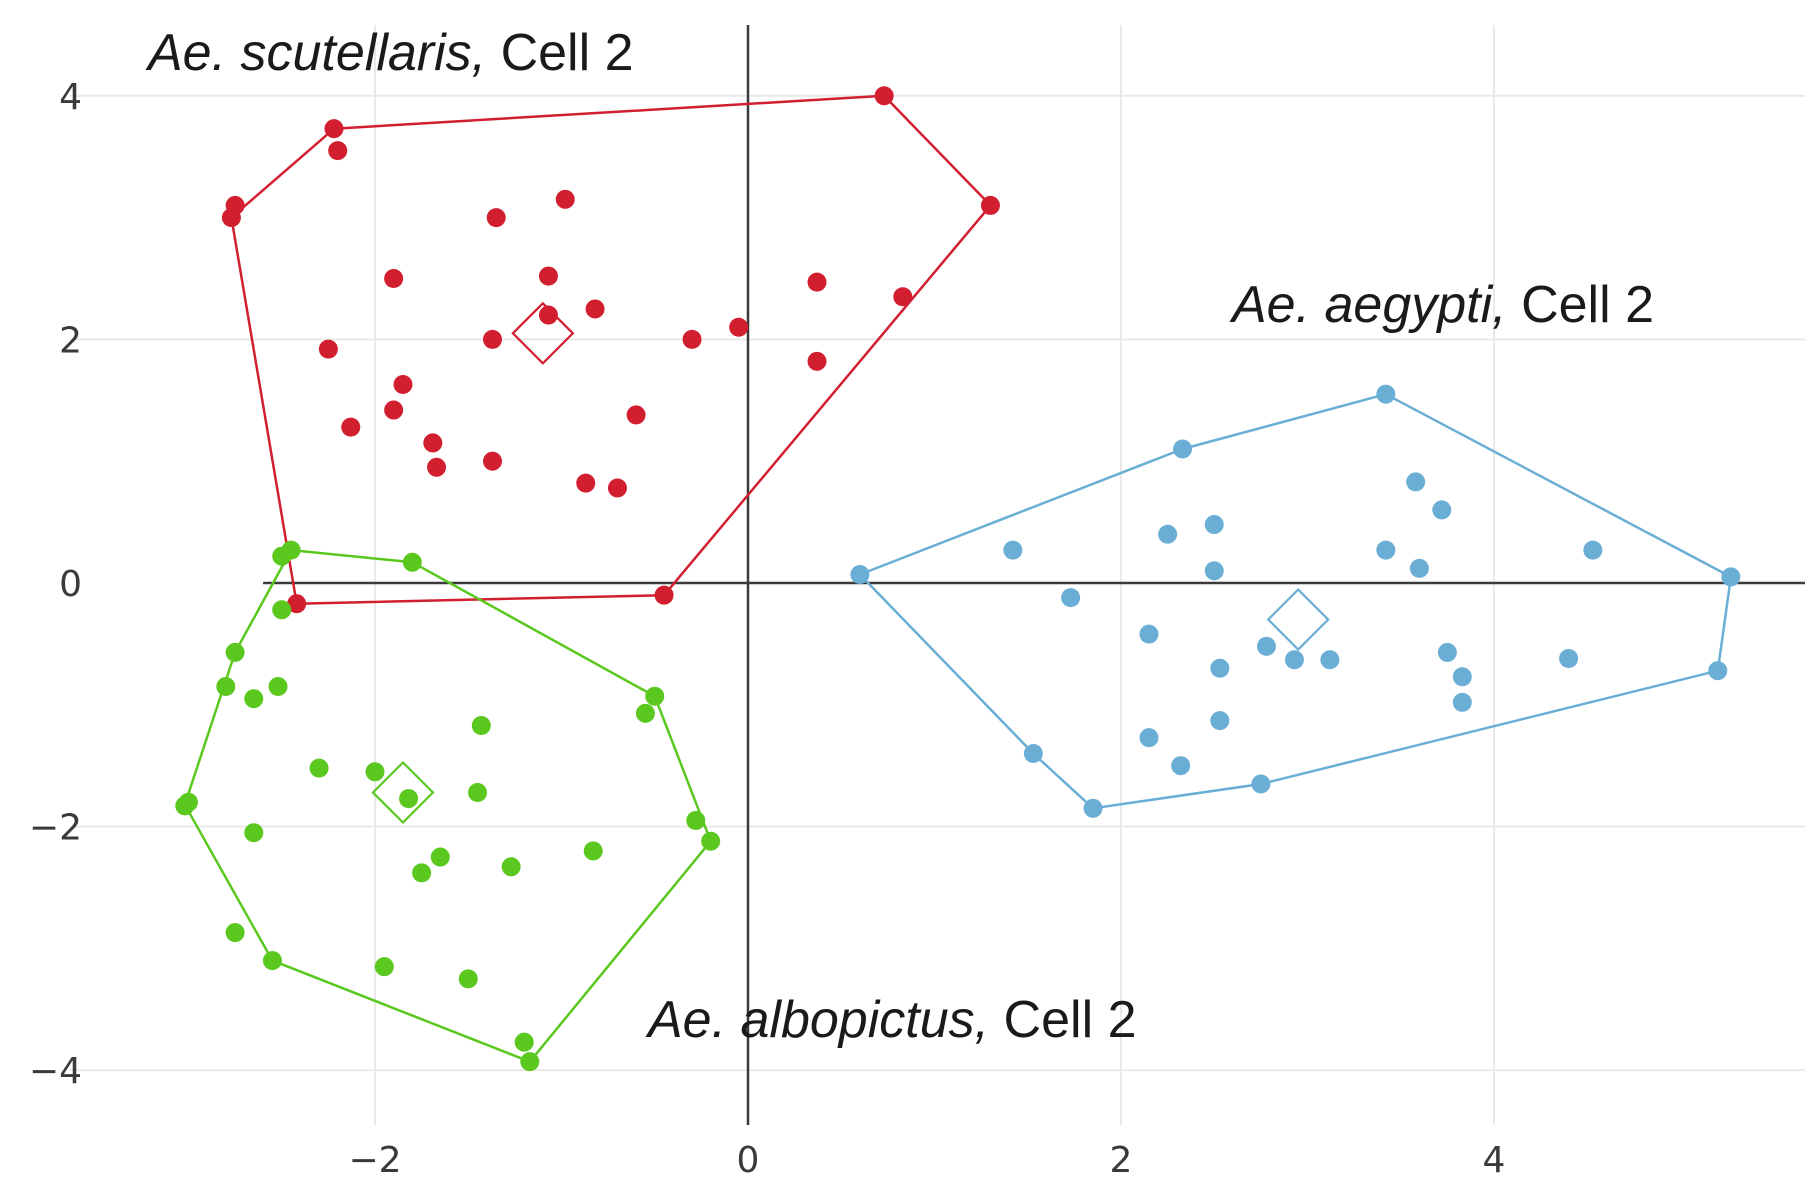 Image resolution: width=1811 pixels, height=1192 pixels. I want to click on x-tick-label: −2, so click(374, 1160).